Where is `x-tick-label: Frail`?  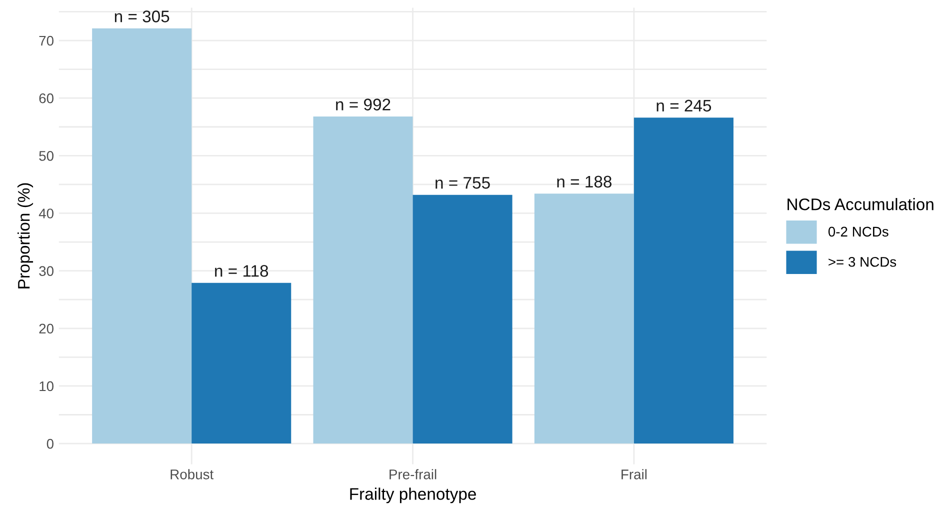 x-tick-label: Frail is located at coordinates (634, 474).